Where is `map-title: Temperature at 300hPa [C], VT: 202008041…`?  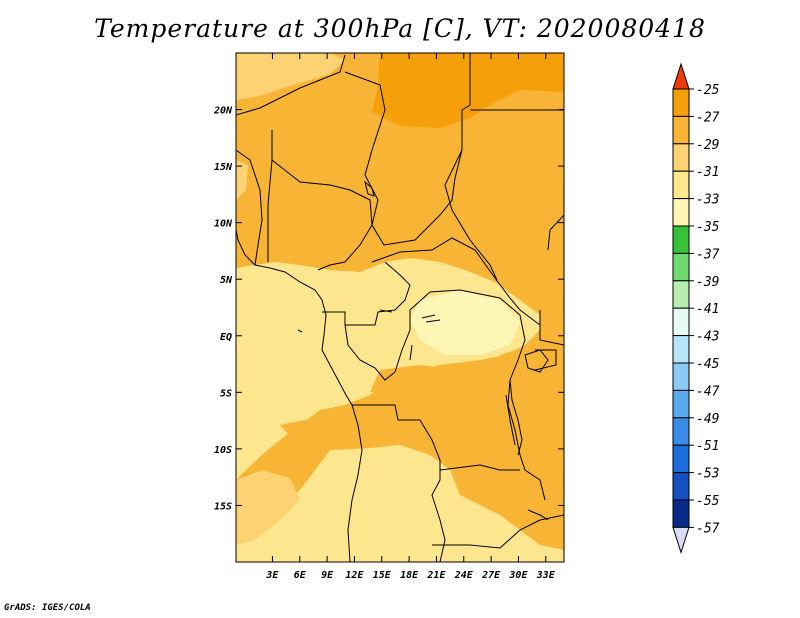
map-title: Temperature at 300hPa [C], VT: 202008041… is located at coordinates (400, 28).